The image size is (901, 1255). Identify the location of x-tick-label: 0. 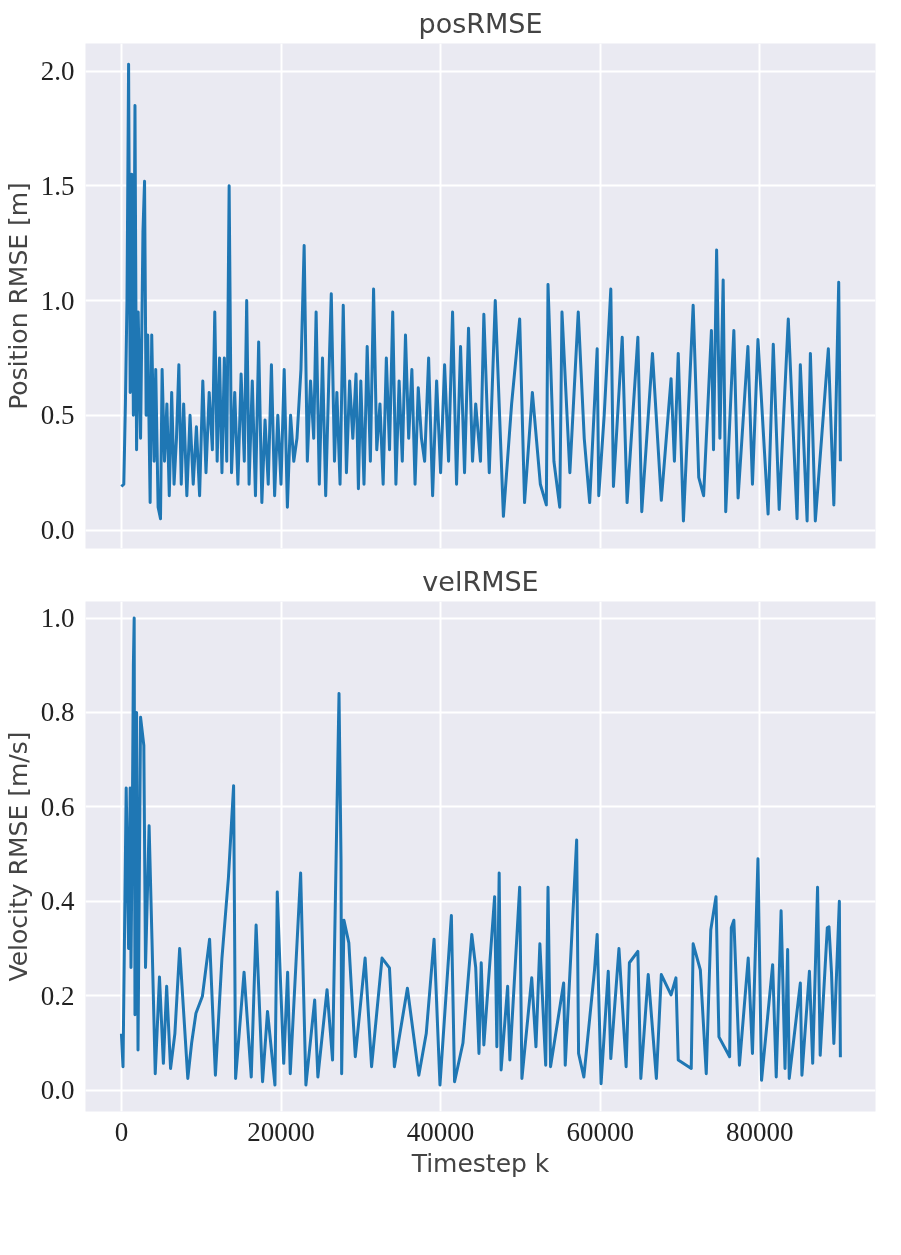
(121, 1131).